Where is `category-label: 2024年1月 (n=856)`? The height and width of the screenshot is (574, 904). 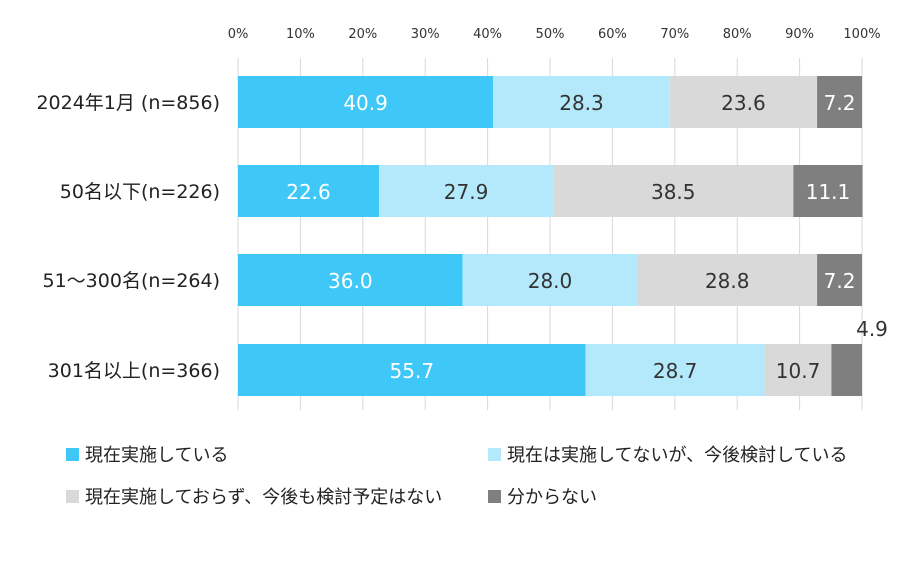
category-label: 2024年1月 (n=856) is located at coordinates (128, 103).